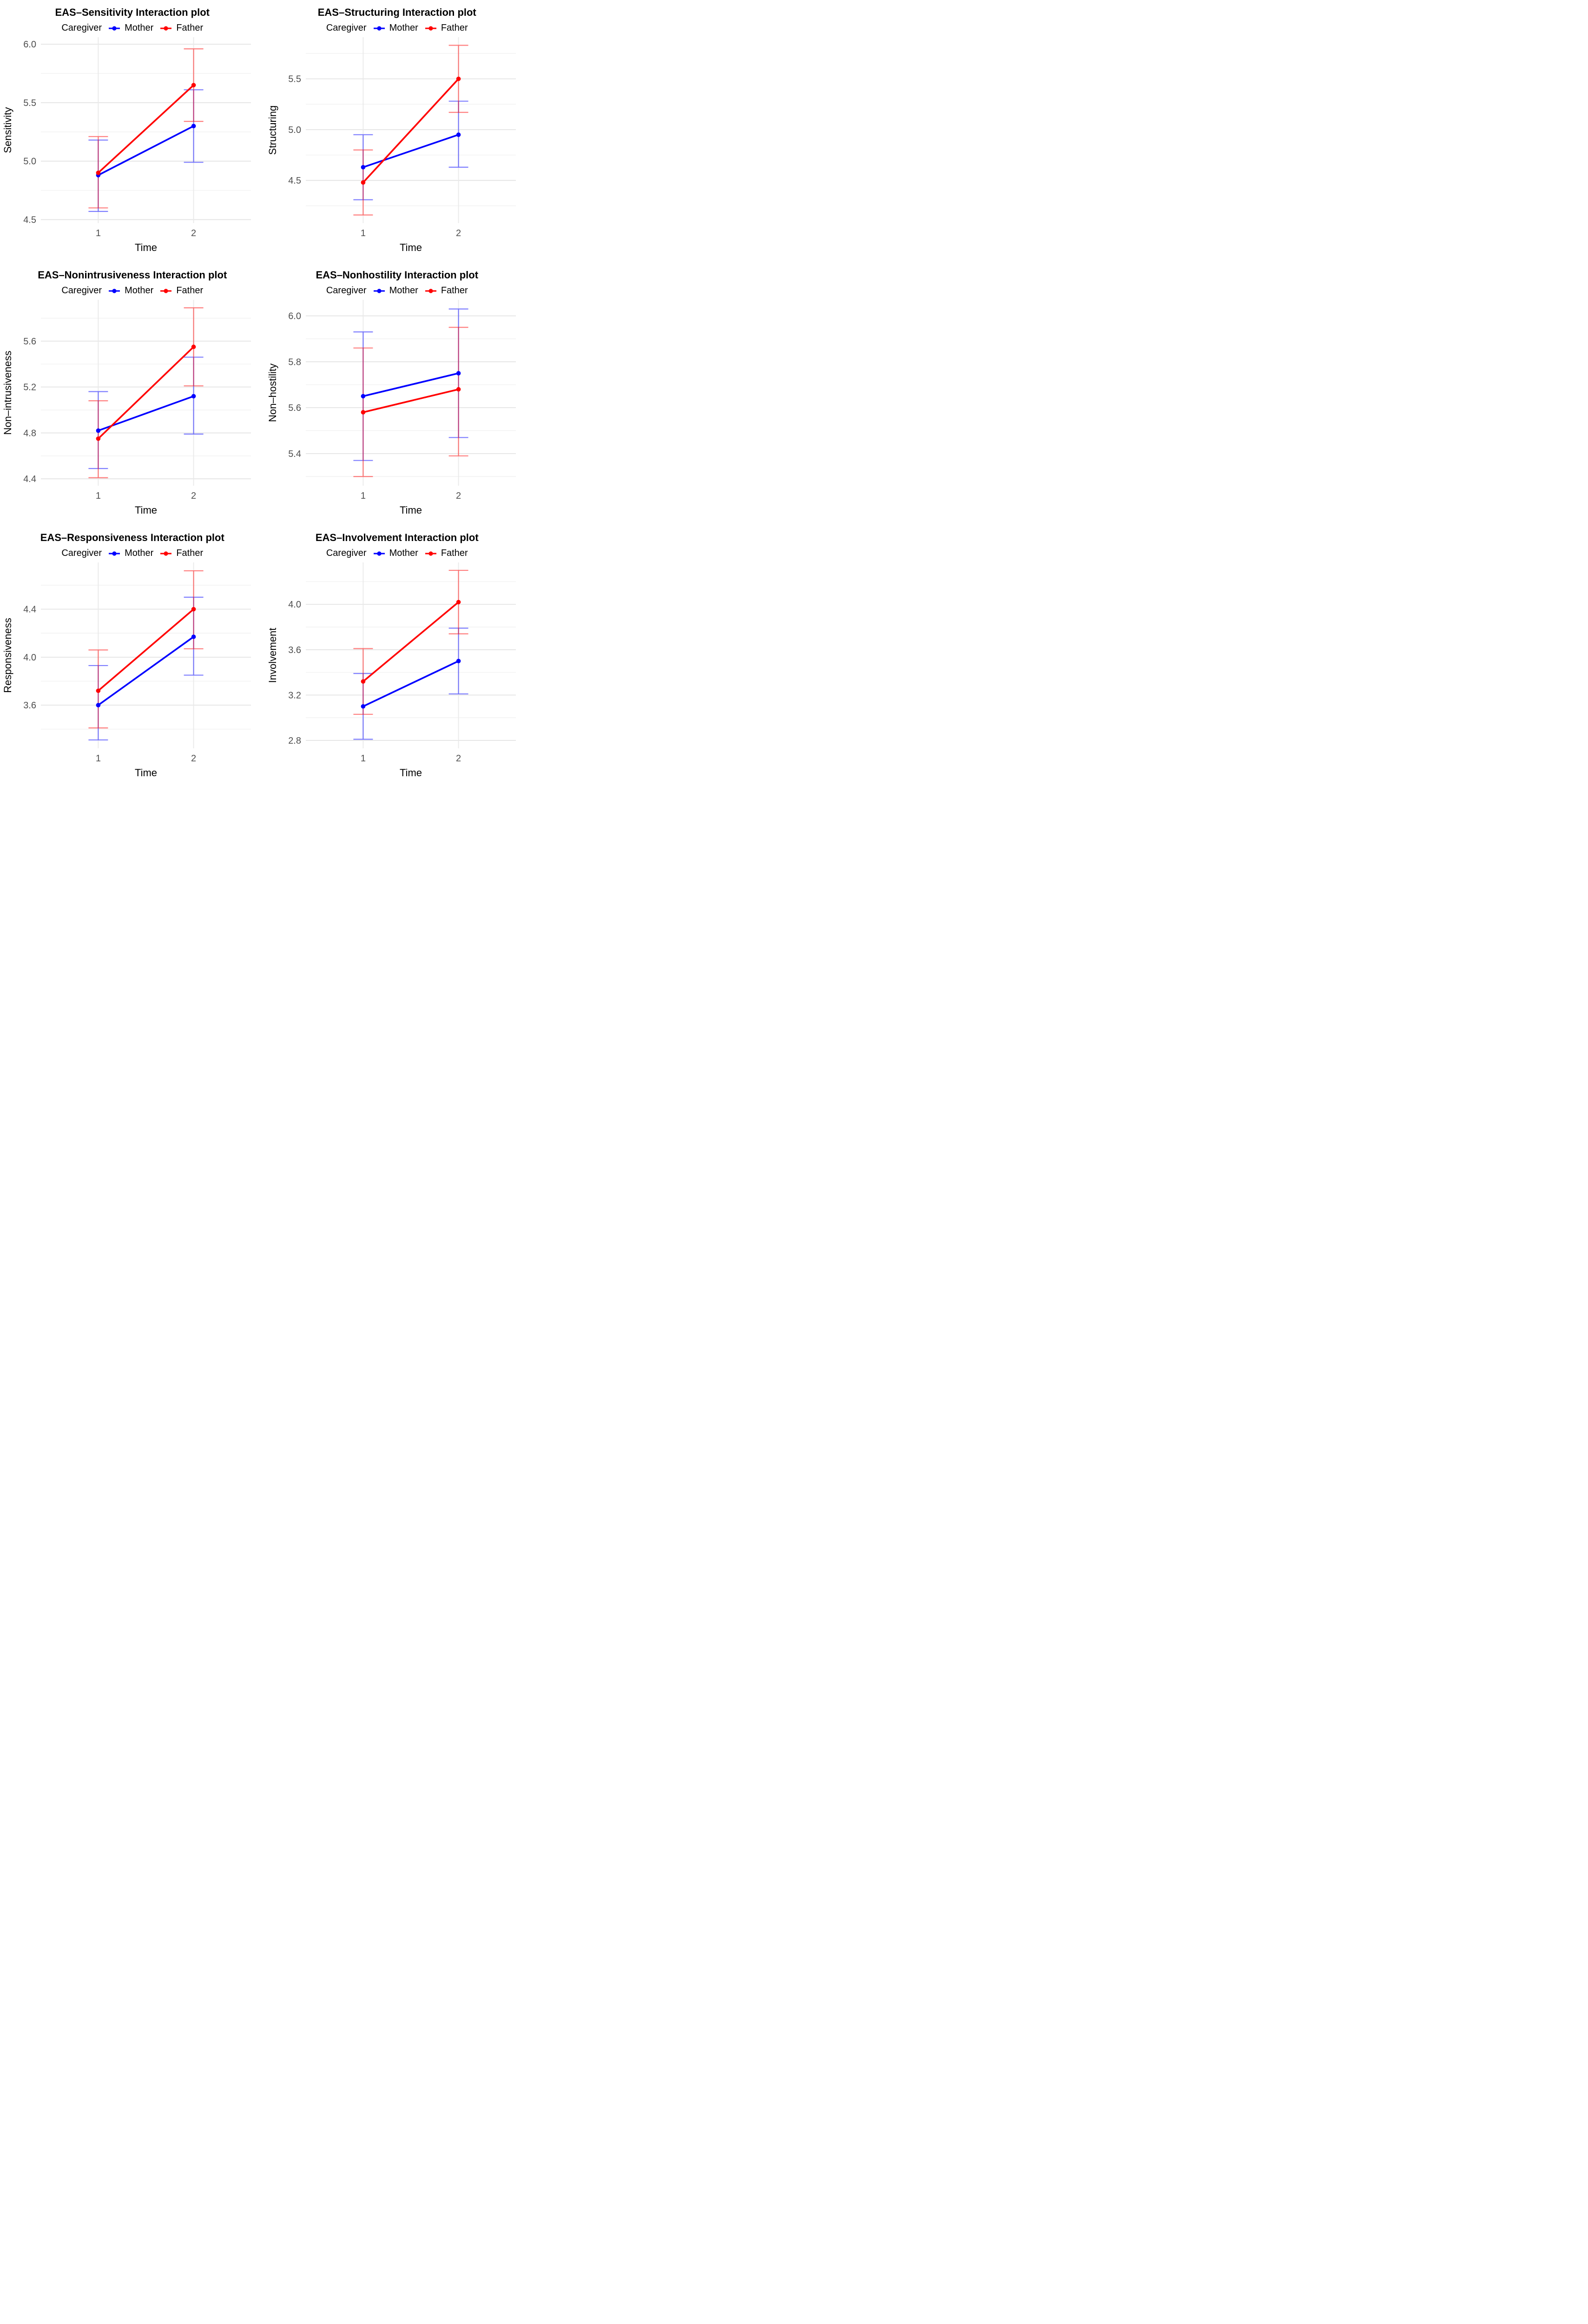  What do you see at coordinates (7, 655) in the screenshot?
I see `y-axis-title: Responsiveness` at bounding box center [7, 655].